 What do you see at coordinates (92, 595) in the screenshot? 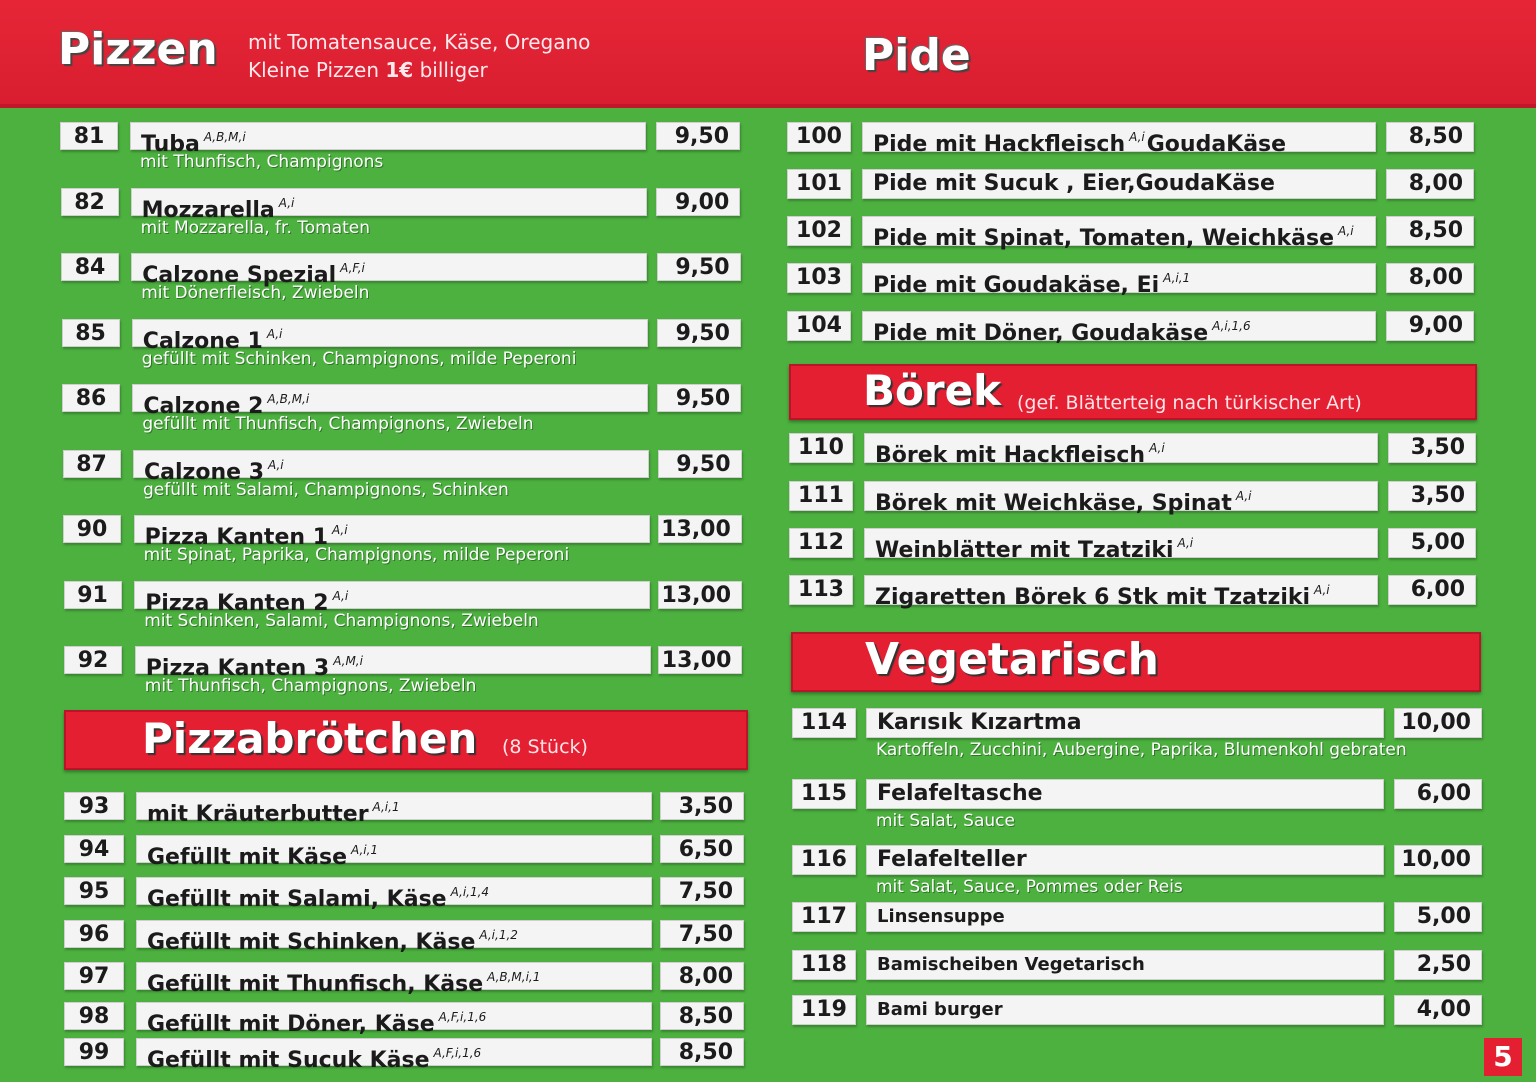
I see `item-number: 91` at bounding box center [92, 595].